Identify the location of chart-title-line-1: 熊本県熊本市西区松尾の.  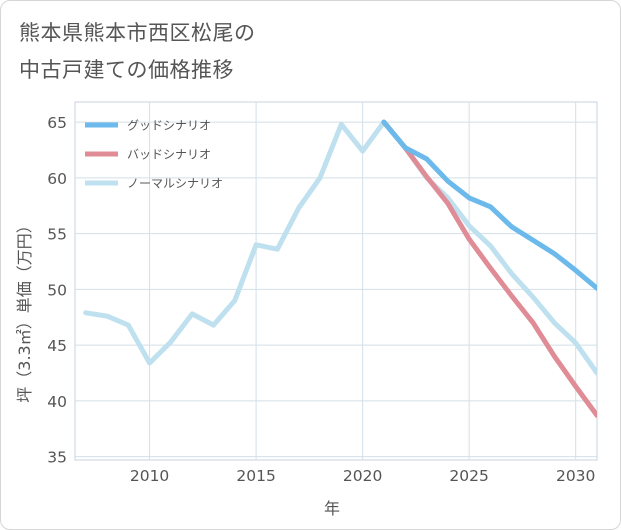
(137, 33).